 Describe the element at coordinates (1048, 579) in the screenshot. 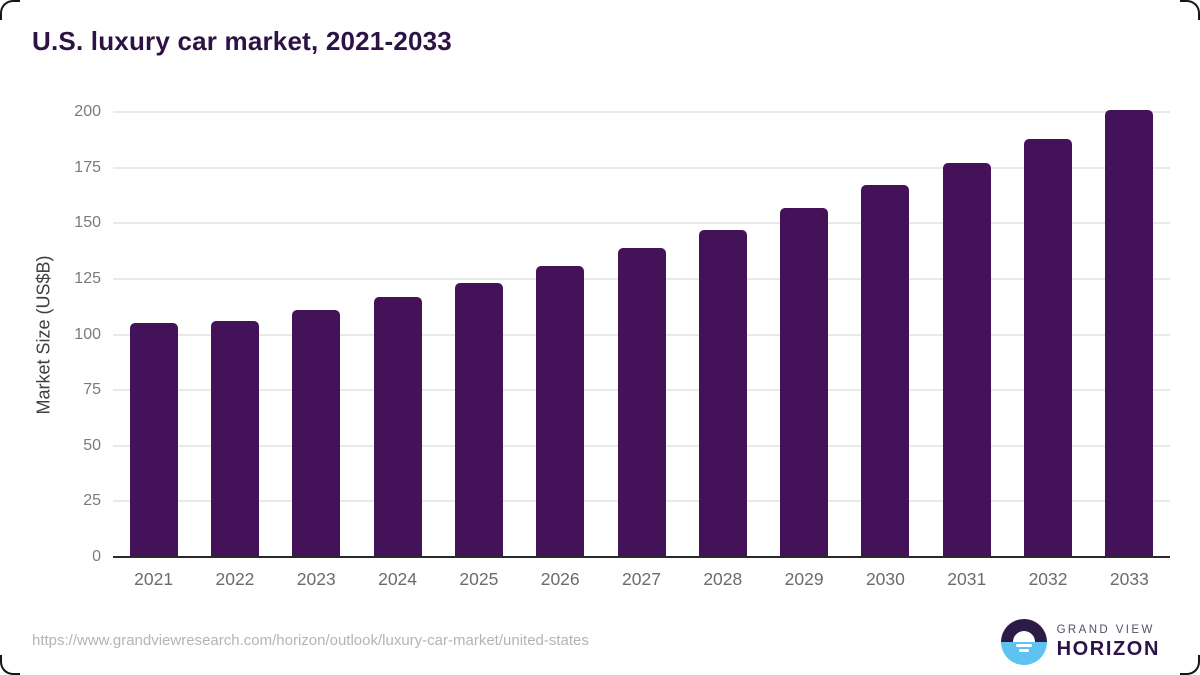

I see `x-tick-label: 2032` at that location.